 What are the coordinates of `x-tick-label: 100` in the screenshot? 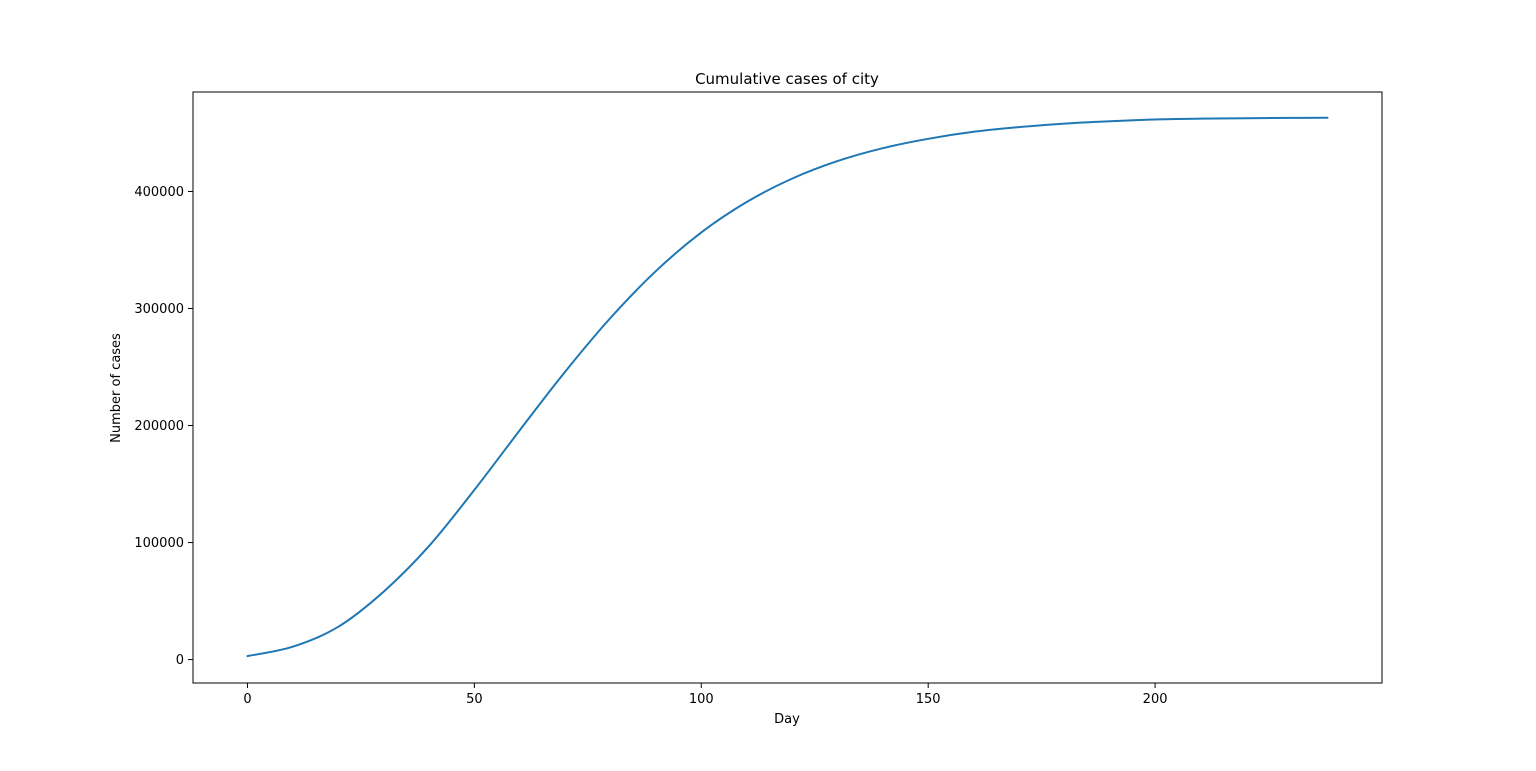 It's located at (701, 699).